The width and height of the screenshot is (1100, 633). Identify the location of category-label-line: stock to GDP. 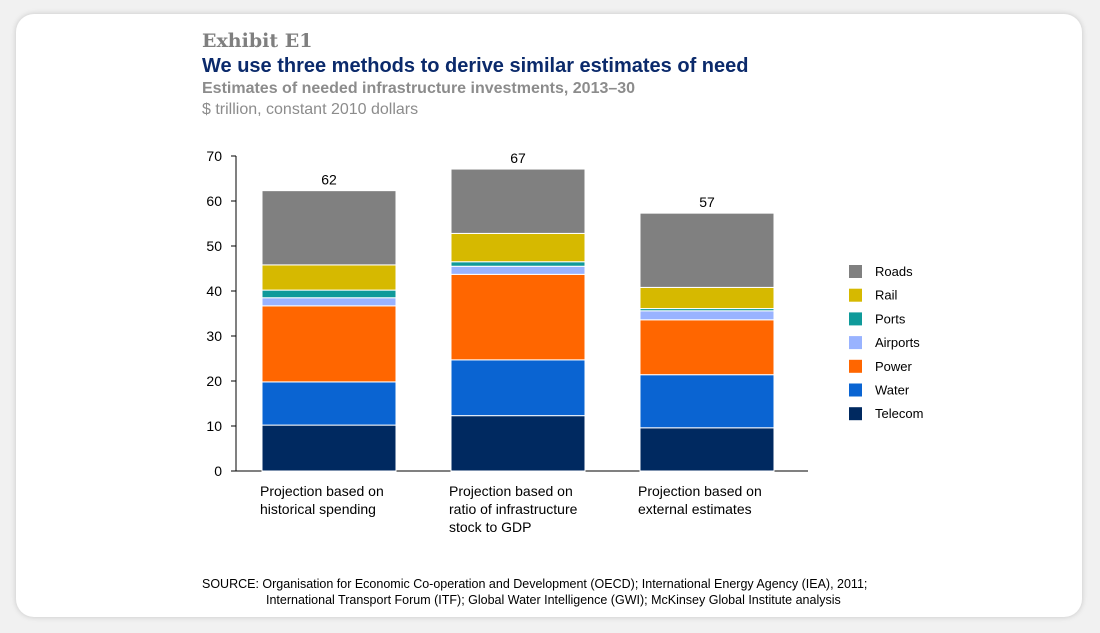
(490, 527).